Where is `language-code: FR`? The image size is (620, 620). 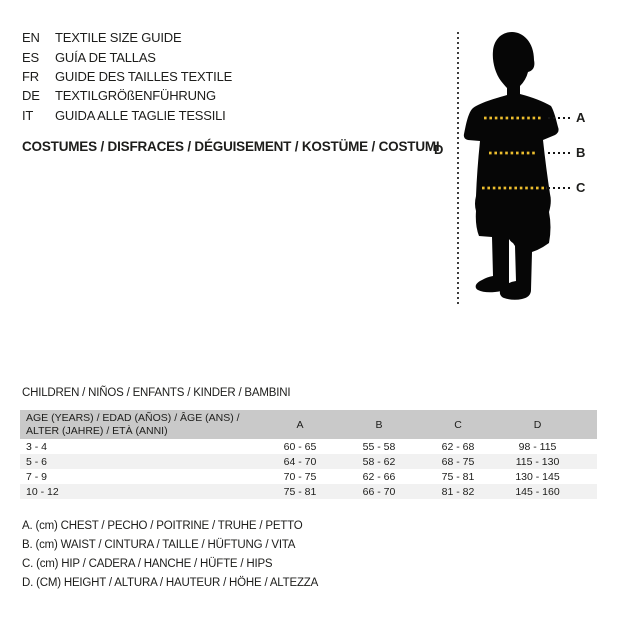 language-code: FR is located at coordinates (30, 76).